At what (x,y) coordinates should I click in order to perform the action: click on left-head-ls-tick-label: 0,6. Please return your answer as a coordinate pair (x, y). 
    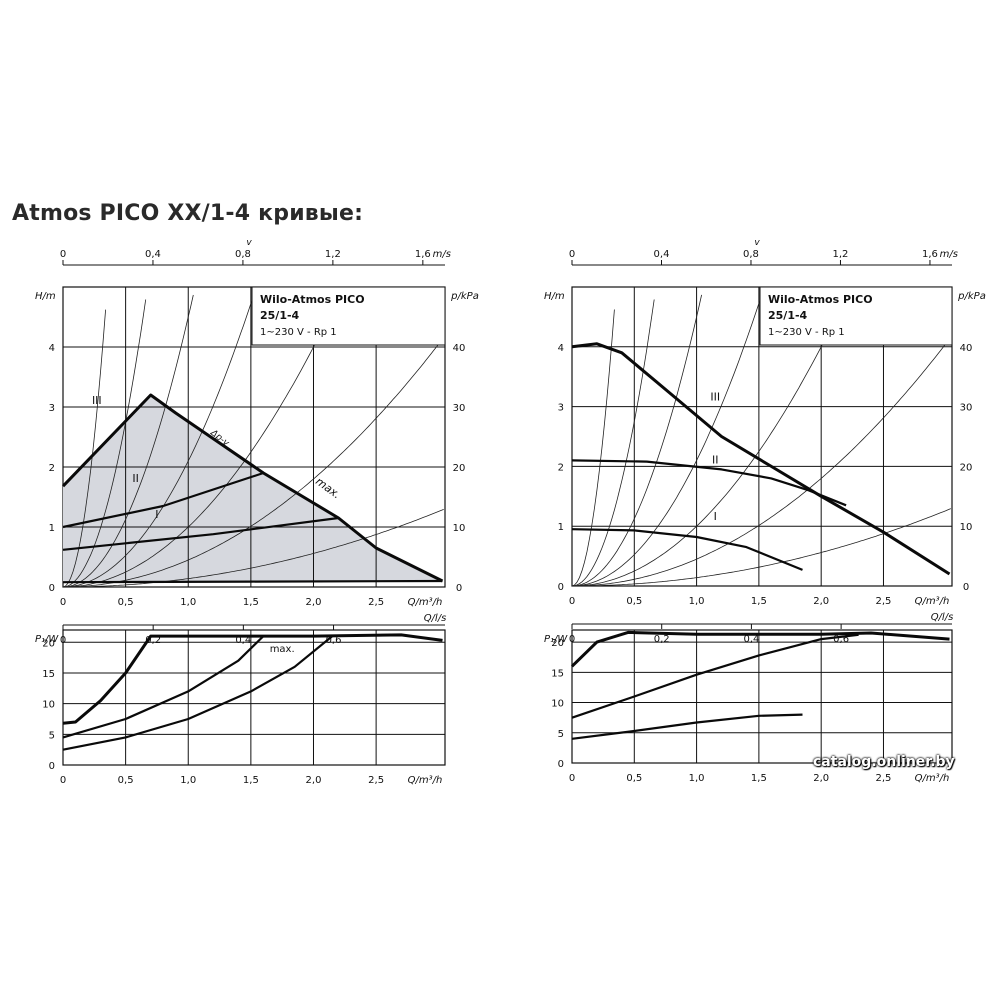
    Looking at the image, I should click on (334, 640).